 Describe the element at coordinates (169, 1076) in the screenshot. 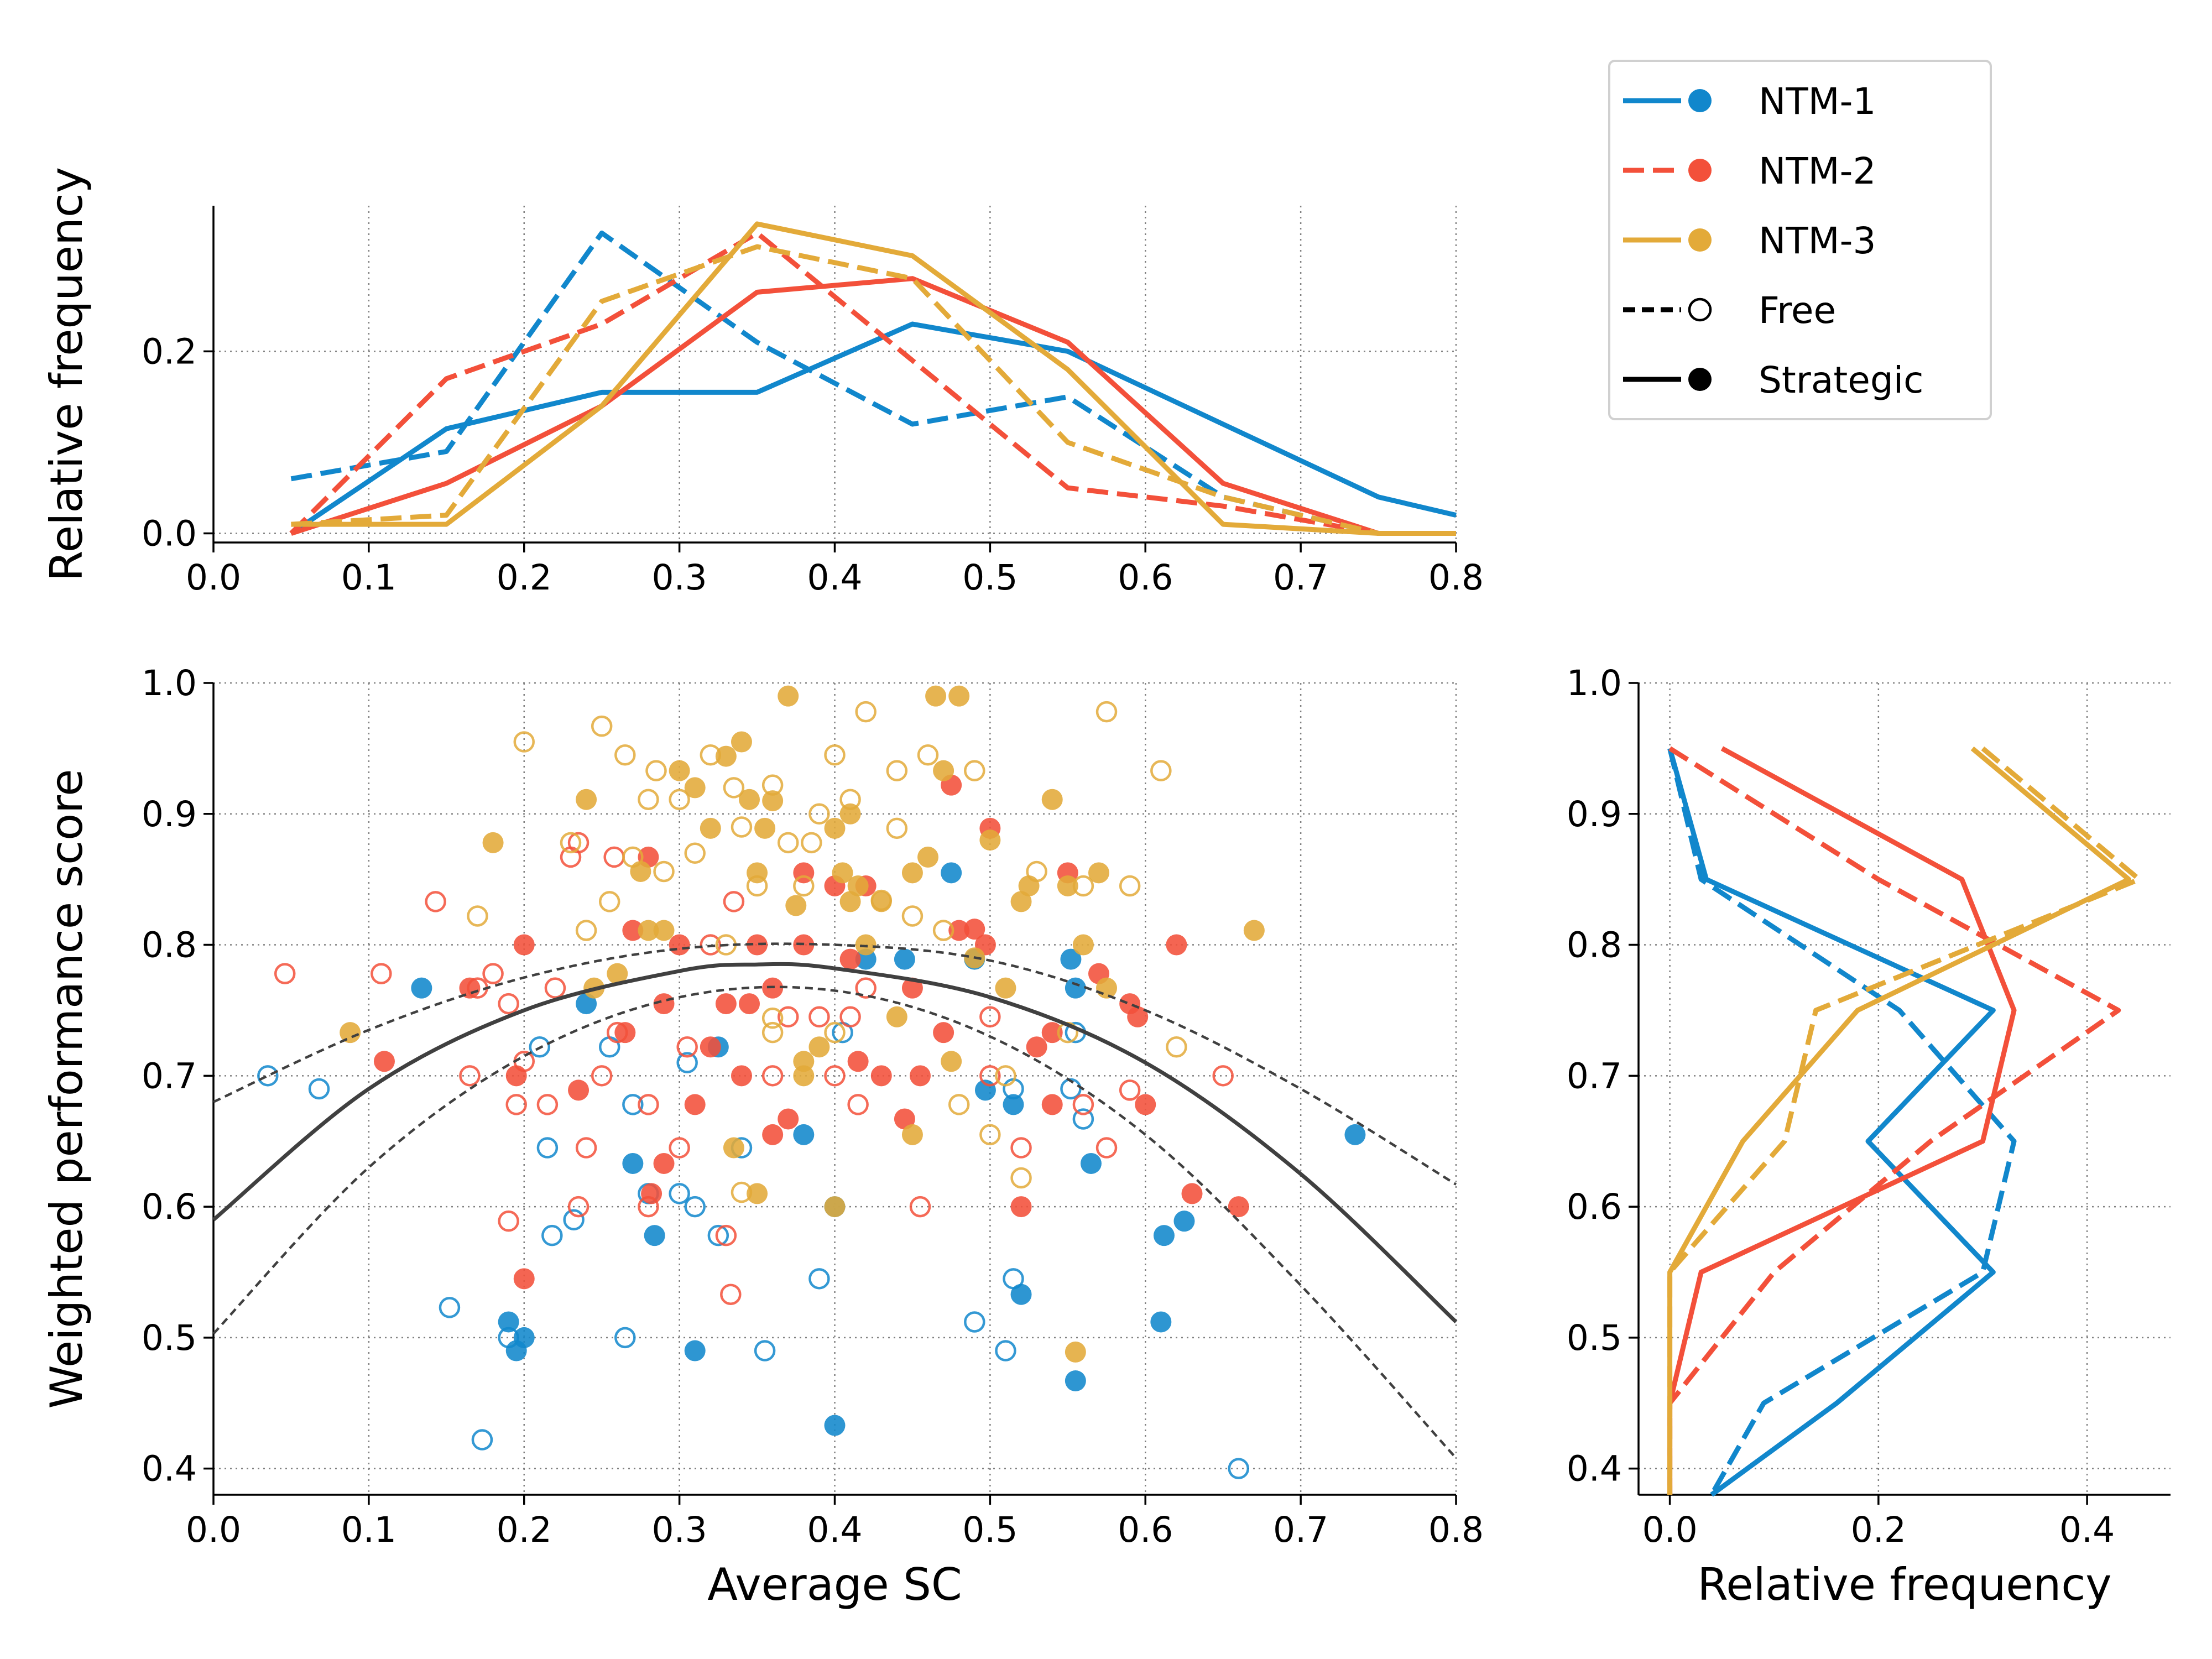

I see `main-ytick-label: 0.7` at that location.